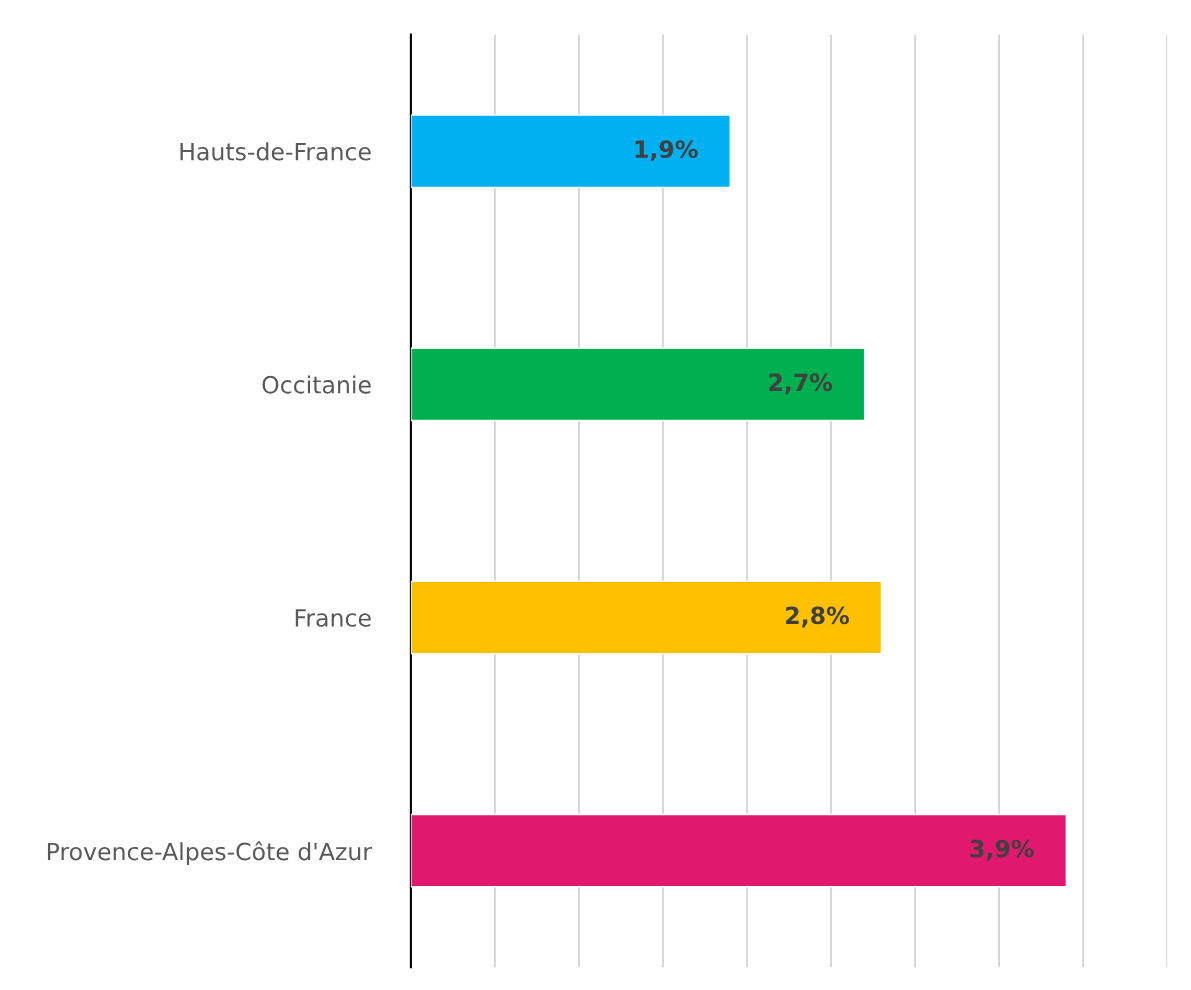 Image resolution: width=1191 pixels, height=990 pixels. I want to click on y-tick-label: France, so click(333, 618).